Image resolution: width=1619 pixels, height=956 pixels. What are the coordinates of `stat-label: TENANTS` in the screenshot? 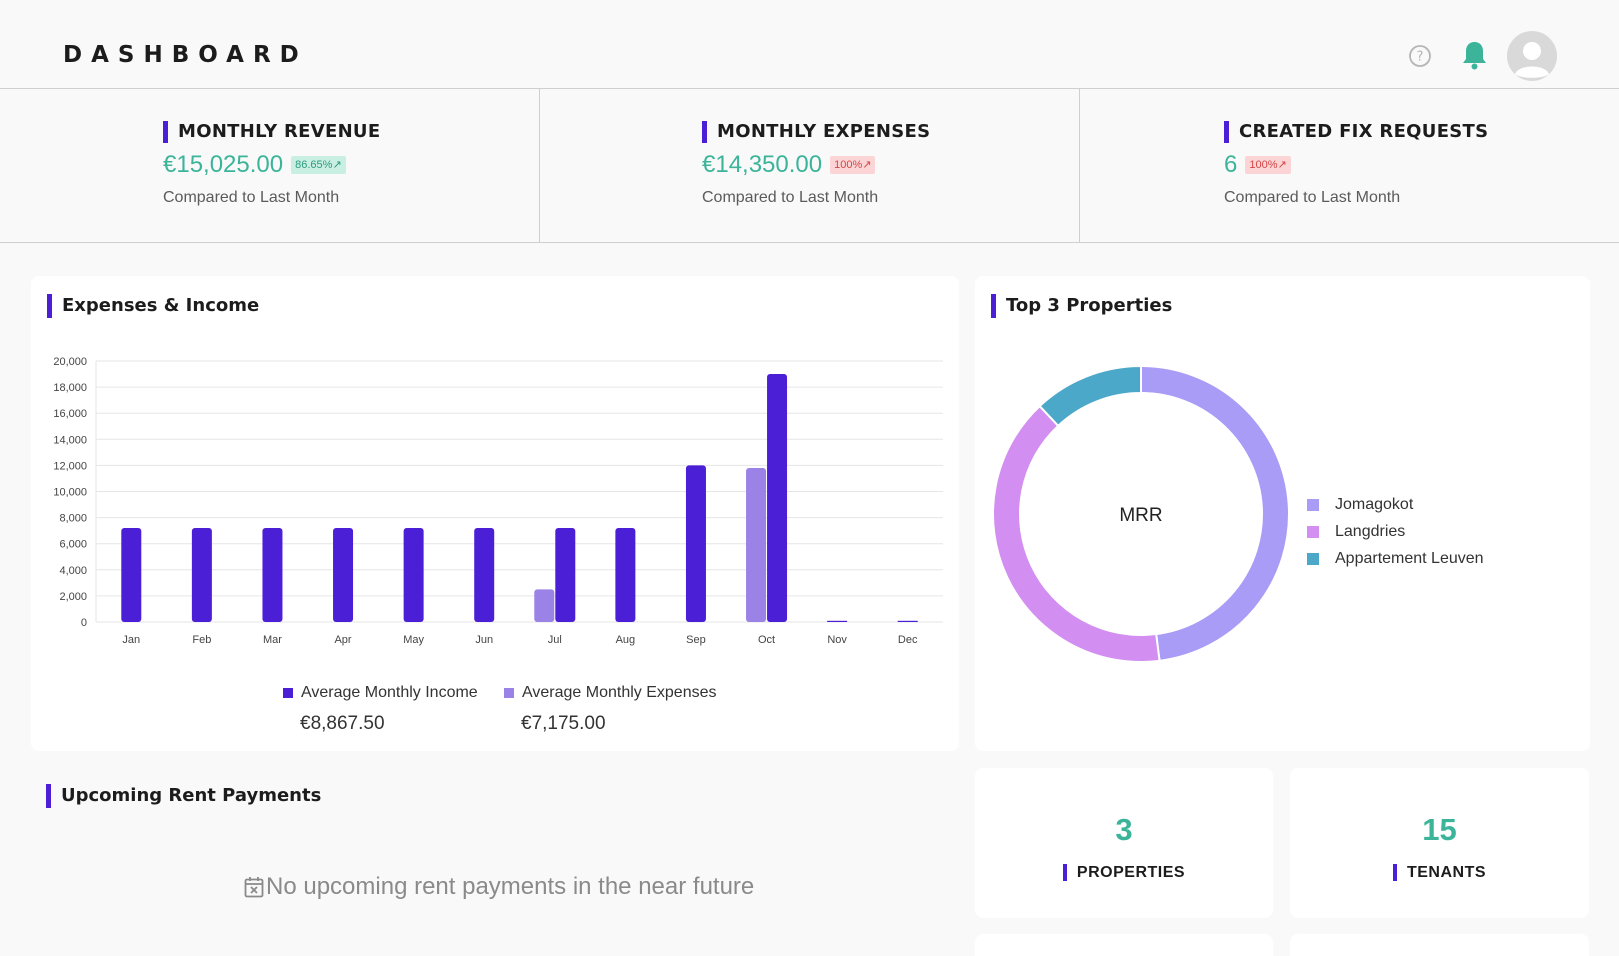 It's located at (1439, 873).